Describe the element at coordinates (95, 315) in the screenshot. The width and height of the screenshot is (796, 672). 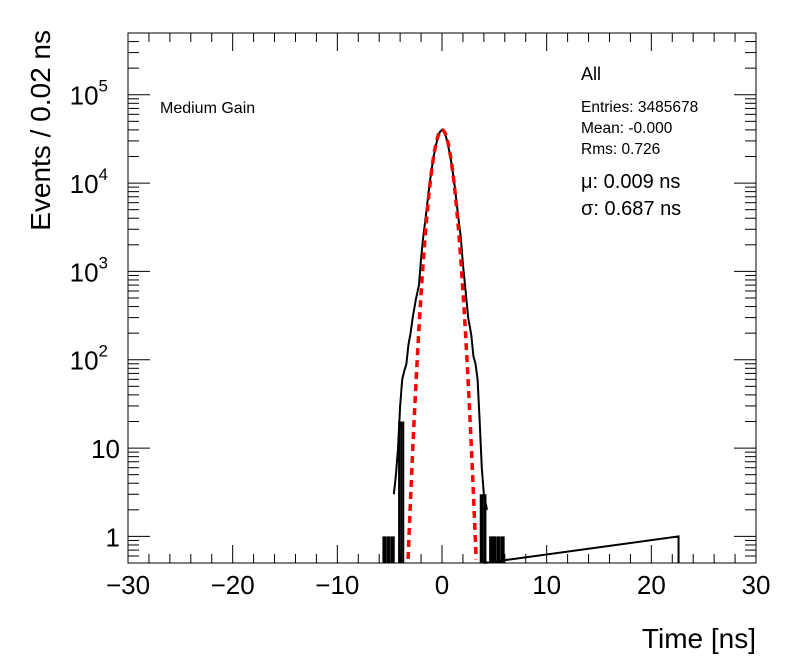
I see `y-tick-labels: 1 10 10² 10³ 10⁴ 10⁵` at that location.